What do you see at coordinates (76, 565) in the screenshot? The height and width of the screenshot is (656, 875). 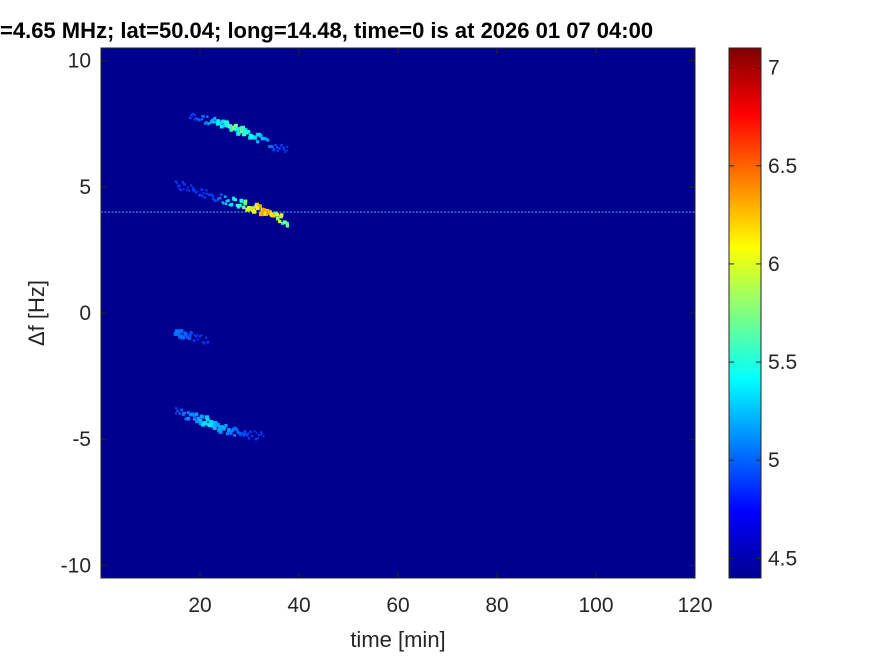 I see `y-tick-label: -10` at bounding box center [76, 565].